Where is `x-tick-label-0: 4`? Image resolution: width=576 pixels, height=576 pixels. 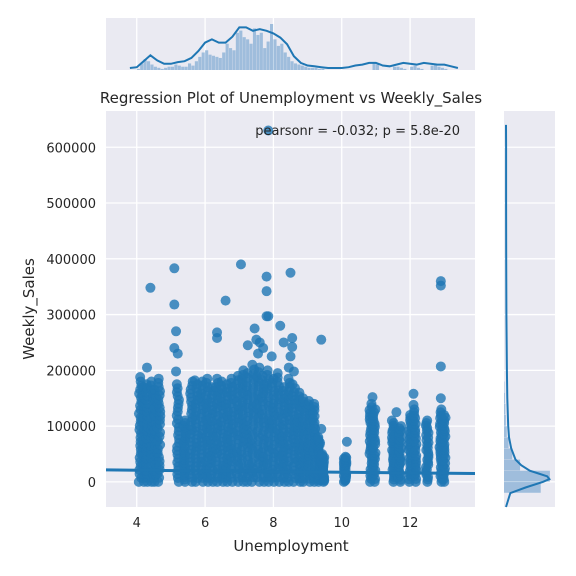
x-tick-label-0: 4 is located at coordinates (137, 523).